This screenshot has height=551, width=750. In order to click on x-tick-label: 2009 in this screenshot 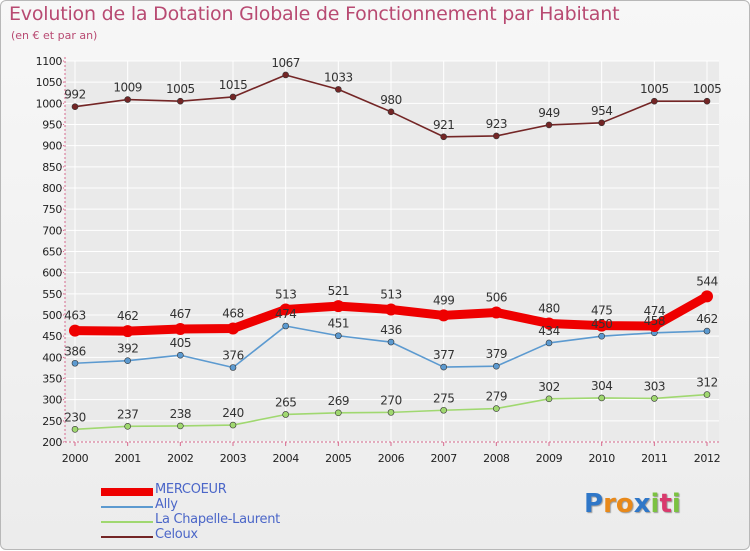, I will do `click(549, 458)`.